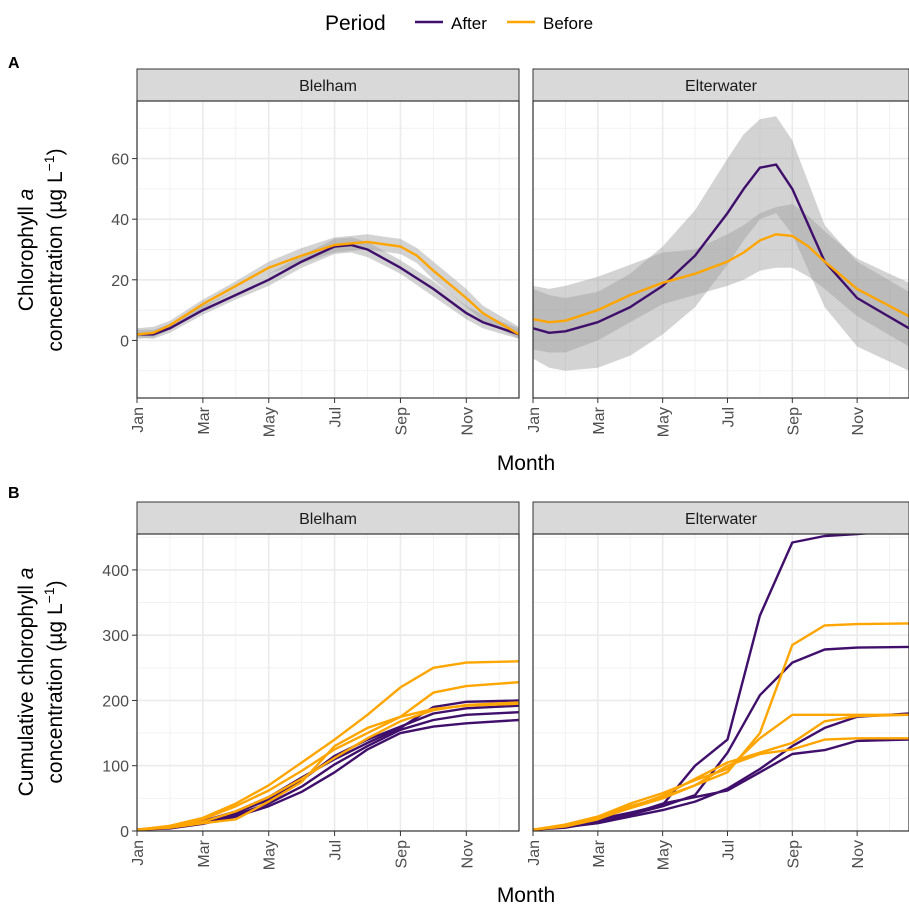  Describe the element at coordinates (568, 23) in the screenshot. I see `legend-label-before: Before` at that location.